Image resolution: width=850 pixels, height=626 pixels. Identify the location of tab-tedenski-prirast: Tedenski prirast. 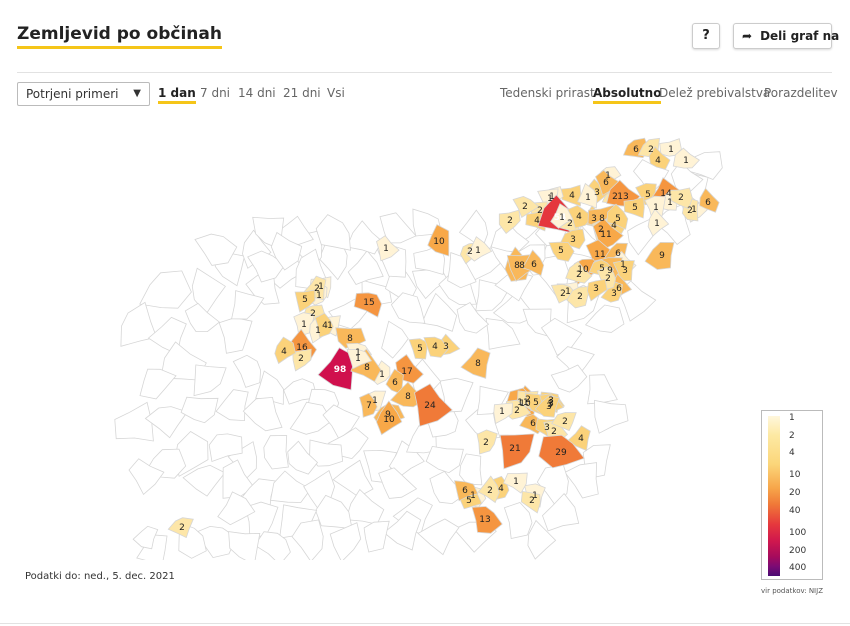
(547, 93).